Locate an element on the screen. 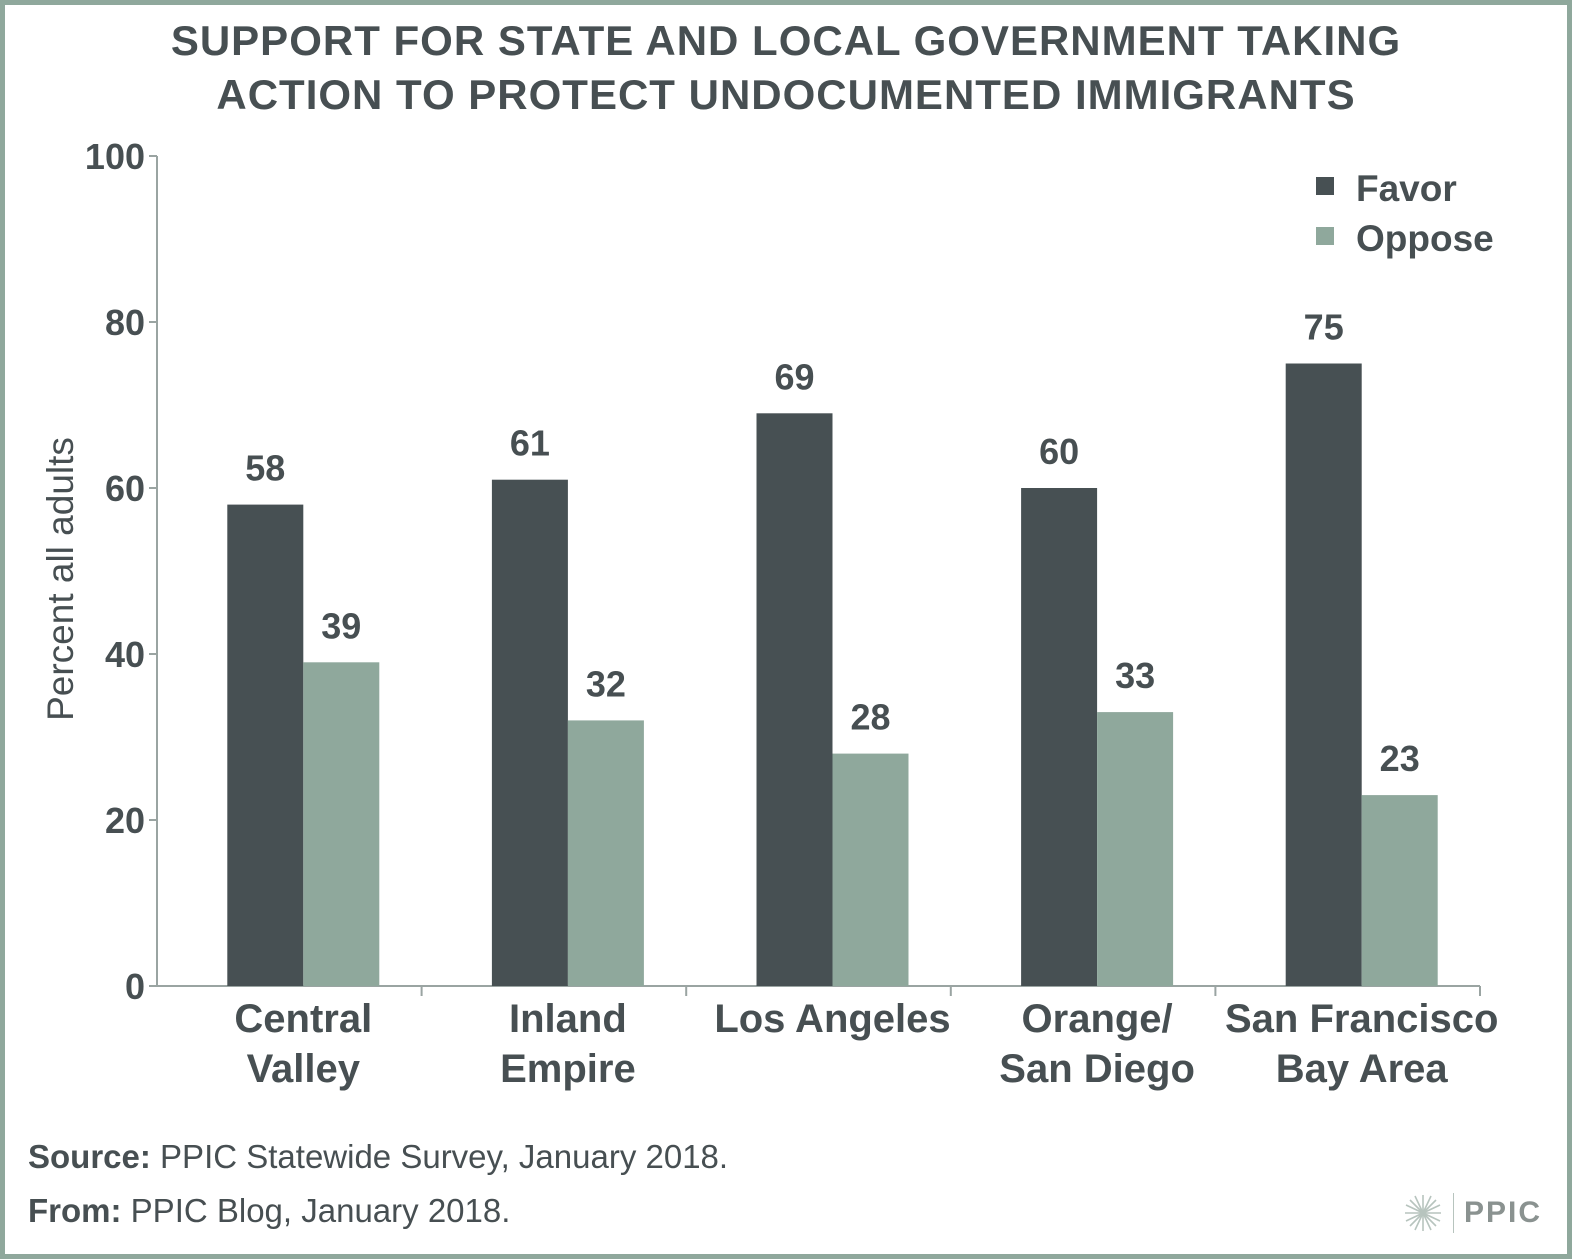 Image resolution: width=1572 pixels, height=1259 pixels. data-label: 60 is located at coordinates (1059, 451).